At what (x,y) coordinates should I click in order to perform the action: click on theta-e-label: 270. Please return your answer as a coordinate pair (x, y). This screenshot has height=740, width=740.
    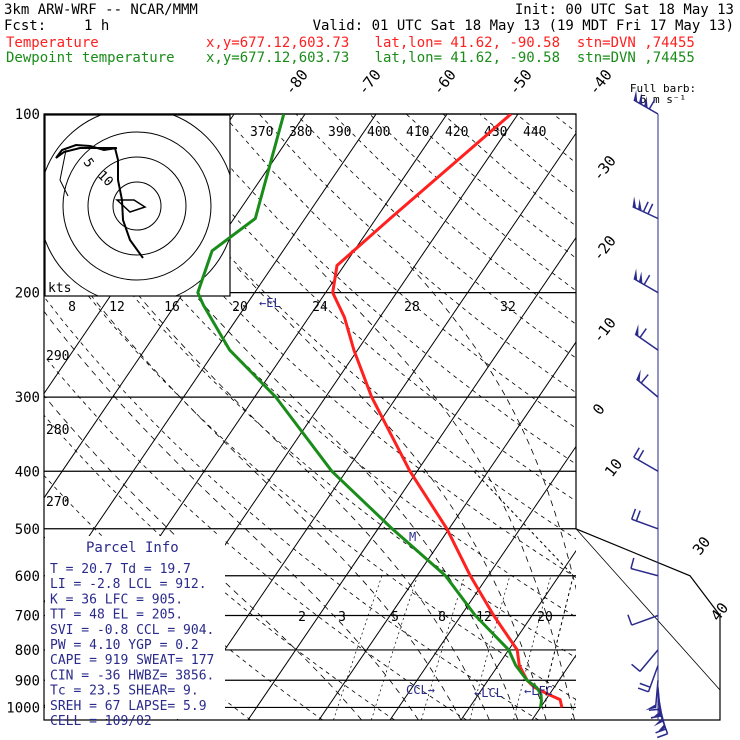
    Looking at the image, I should click on (57, 502).